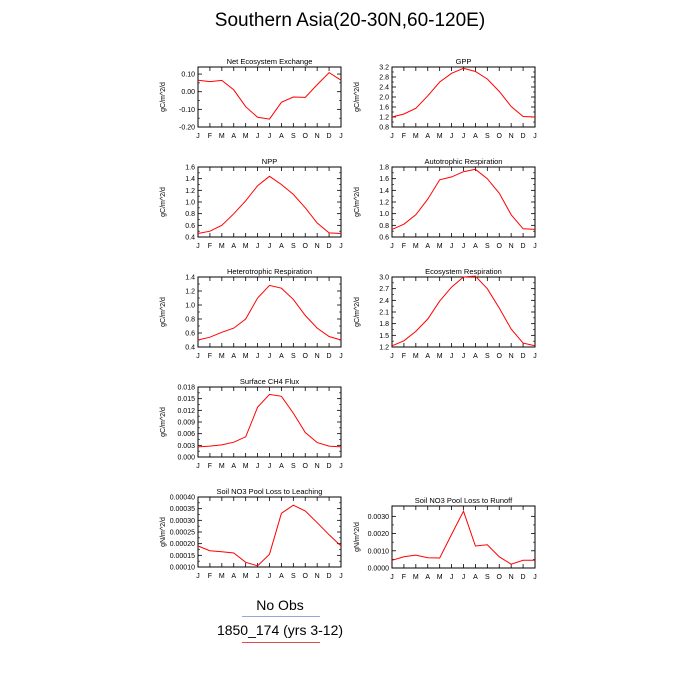  I want to click on legend-label-model: 1850_174 (yrs 3-12), so click(280, 630).